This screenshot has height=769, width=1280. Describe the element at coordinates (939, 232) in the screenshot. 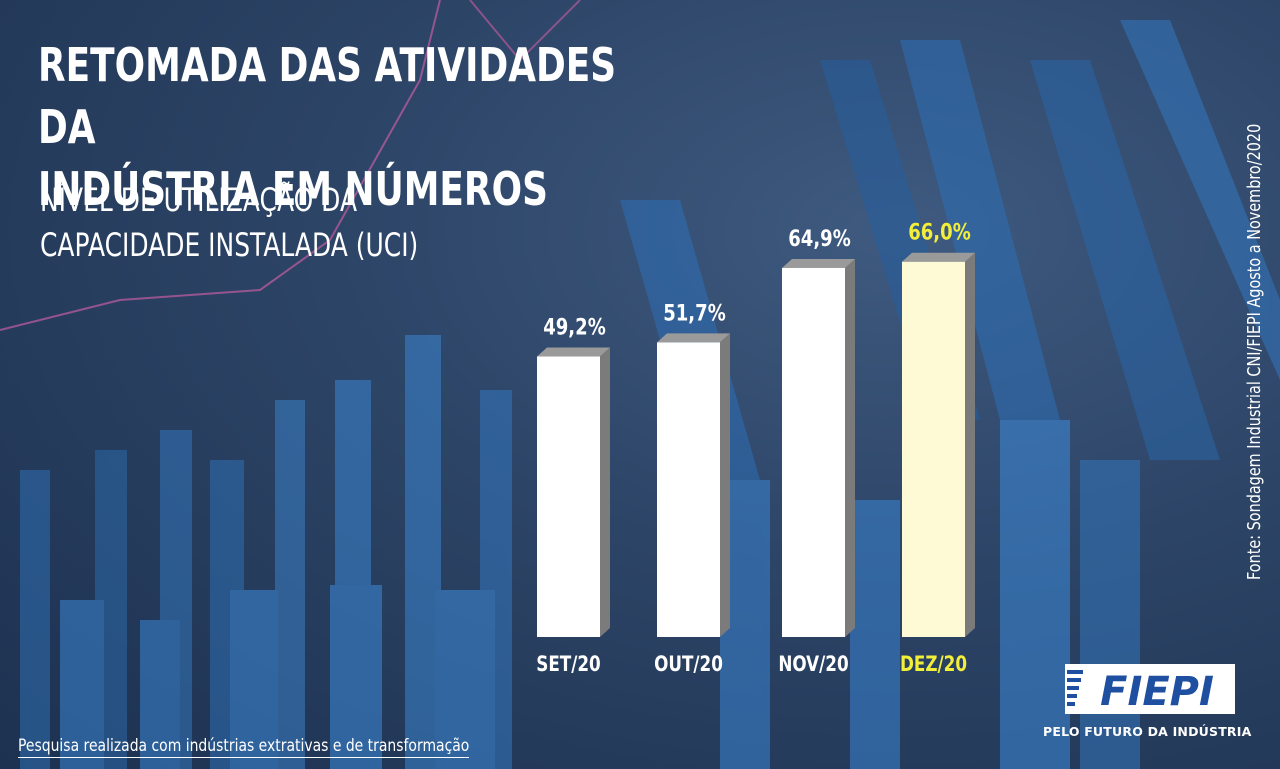

I see `value-label: 66,0%` at that location.